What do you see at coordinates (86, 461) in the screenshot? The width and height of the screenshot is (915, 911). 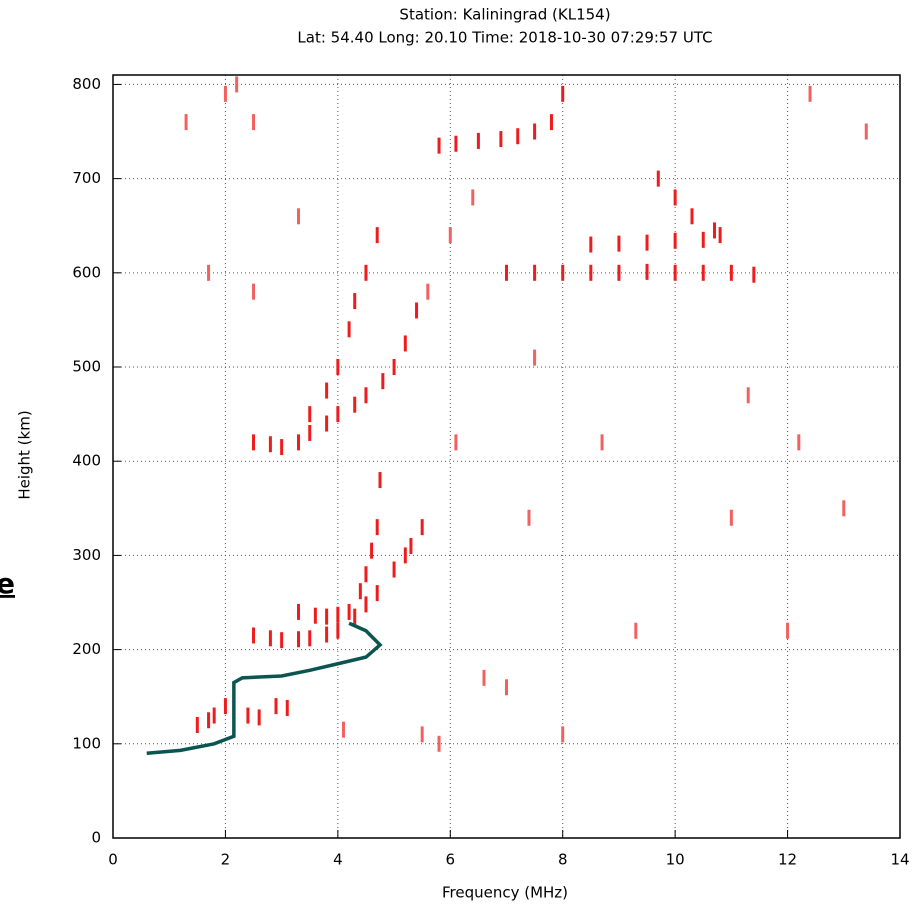 I see `y-tick-label: 400` at bounding box center [86, 461].